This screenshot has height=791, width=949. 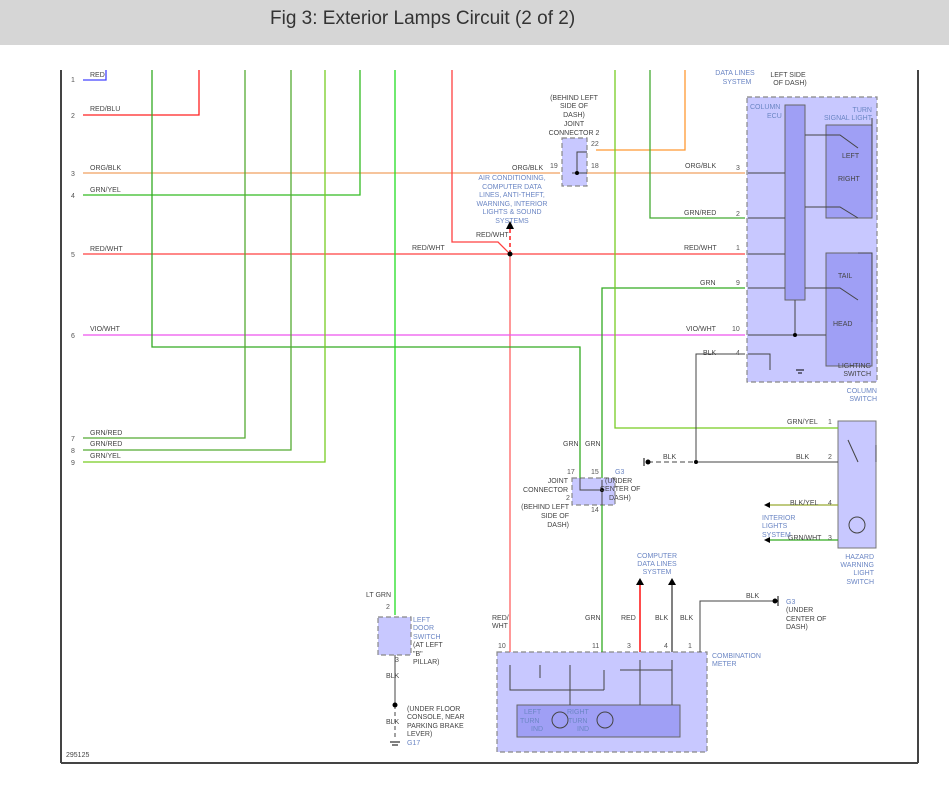 I want to click on joint-connector-box, so click(x=593, y=491).